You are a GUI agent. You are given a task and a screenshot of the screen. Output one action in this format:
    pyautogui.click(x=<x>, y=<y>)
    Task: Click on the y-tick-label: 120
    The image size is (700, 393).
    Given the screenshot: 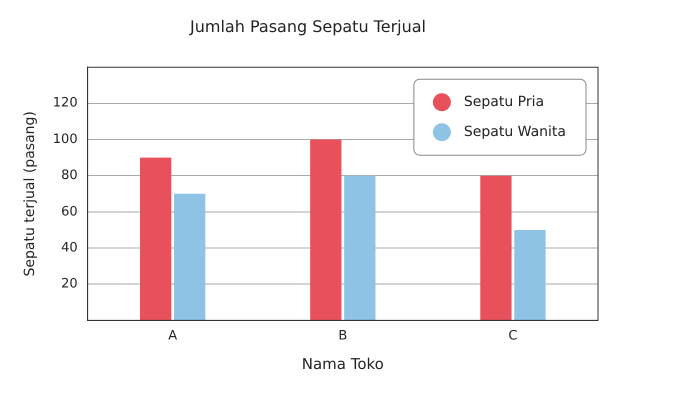 What is the action you would take?
    pyautogui.click(x=65, y=103)
    